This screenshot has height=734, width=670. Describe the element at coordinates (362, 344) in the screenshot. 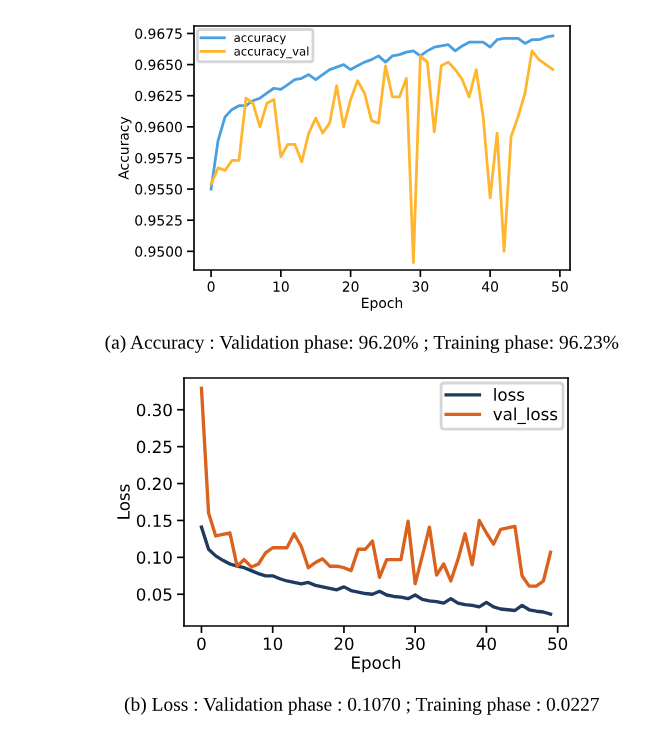

I see `text: (a) Accuracy : Validation phase: 96.20% ; Training phase: 96.23%` at that location.